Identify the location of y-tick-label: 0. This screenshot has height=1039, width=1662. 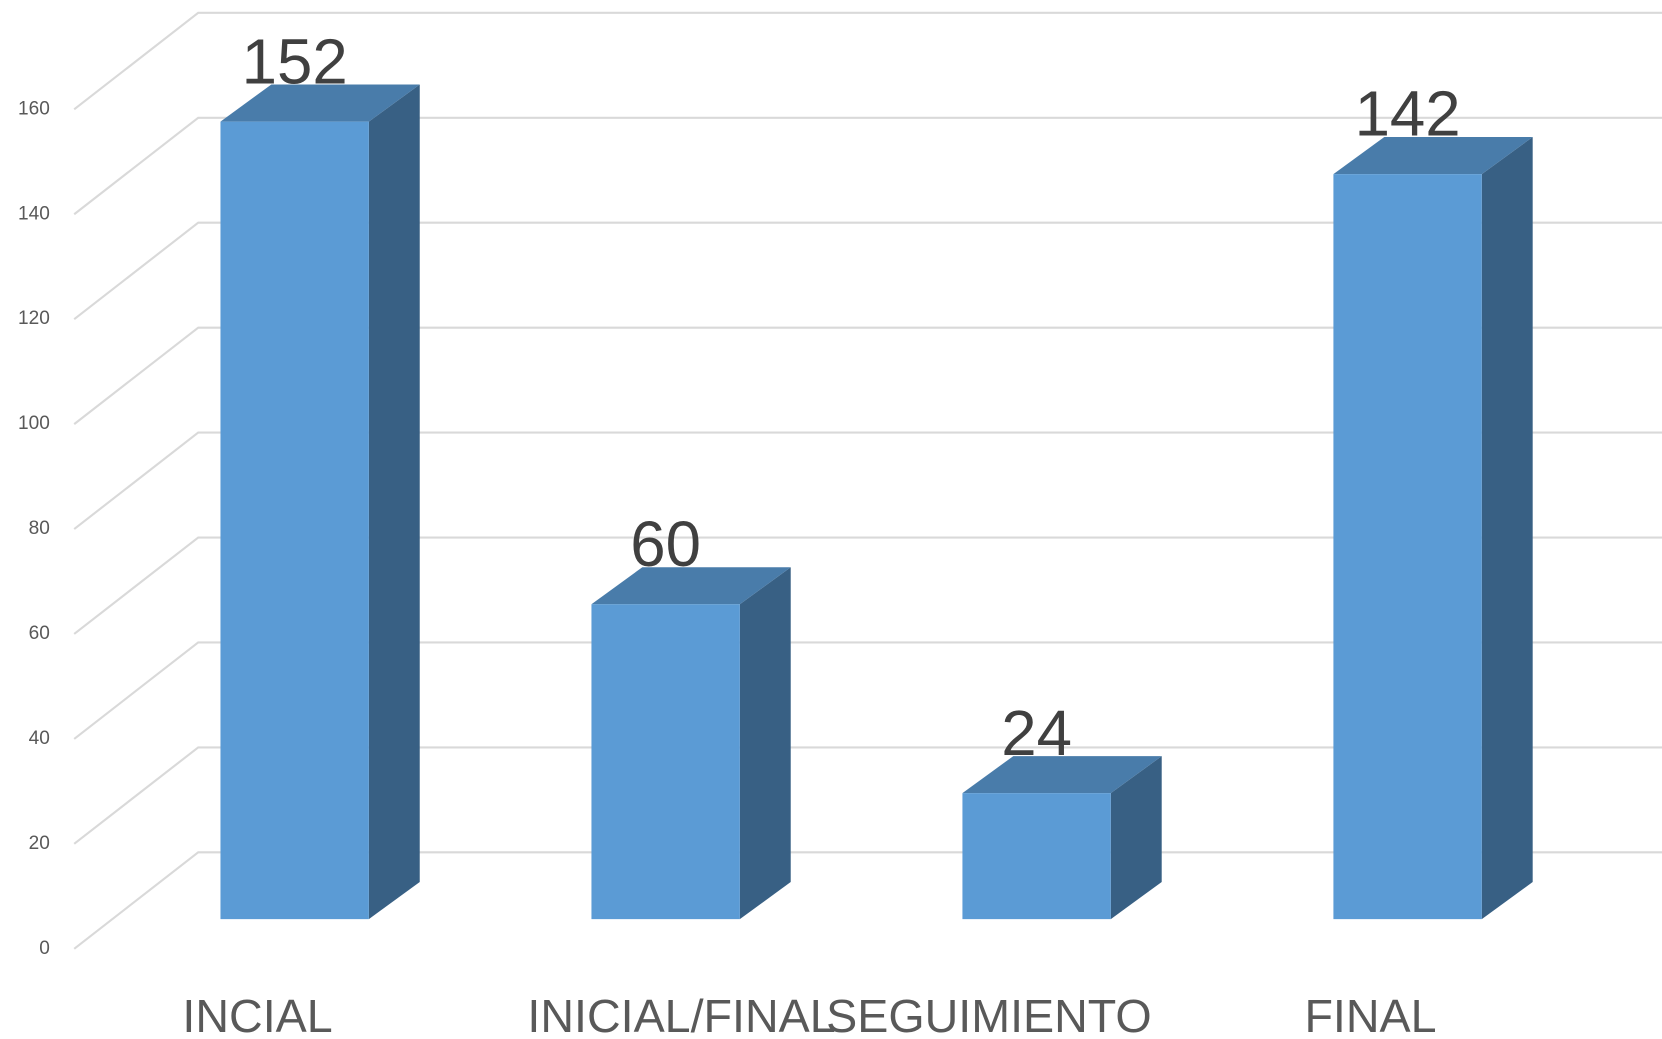
(44, 948).